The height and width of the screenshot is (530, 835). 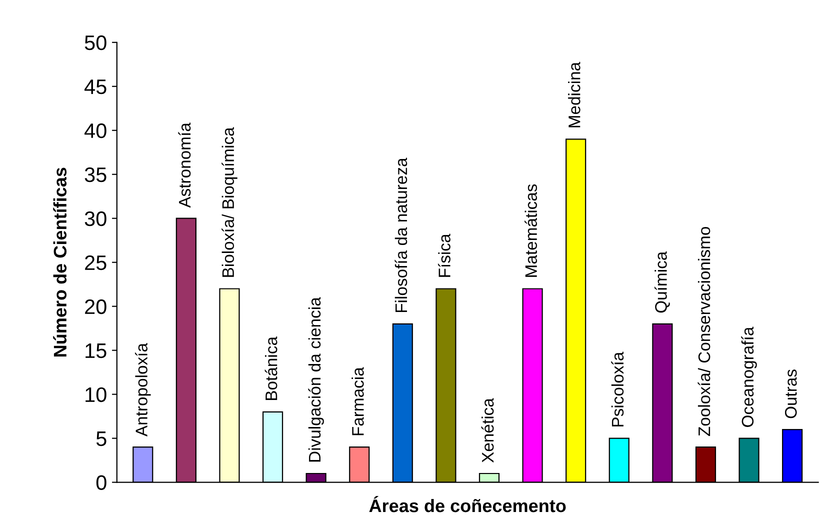 I want to click on y-tick-label: 50, so click(x=95, y=42).